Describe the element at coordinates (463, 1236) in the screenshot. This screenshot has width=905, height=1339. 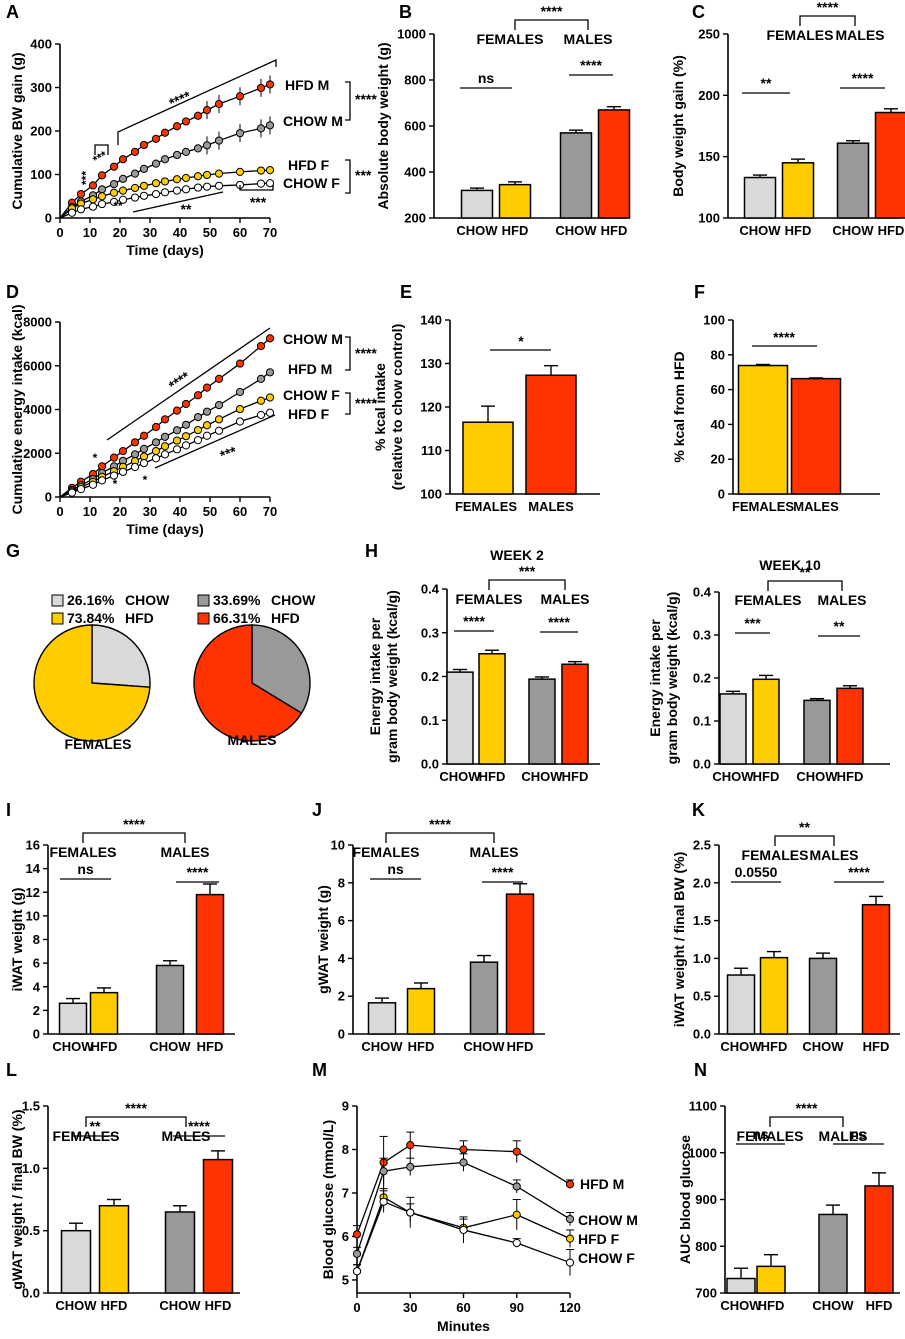
I see `series-line-chow-f` at that location.